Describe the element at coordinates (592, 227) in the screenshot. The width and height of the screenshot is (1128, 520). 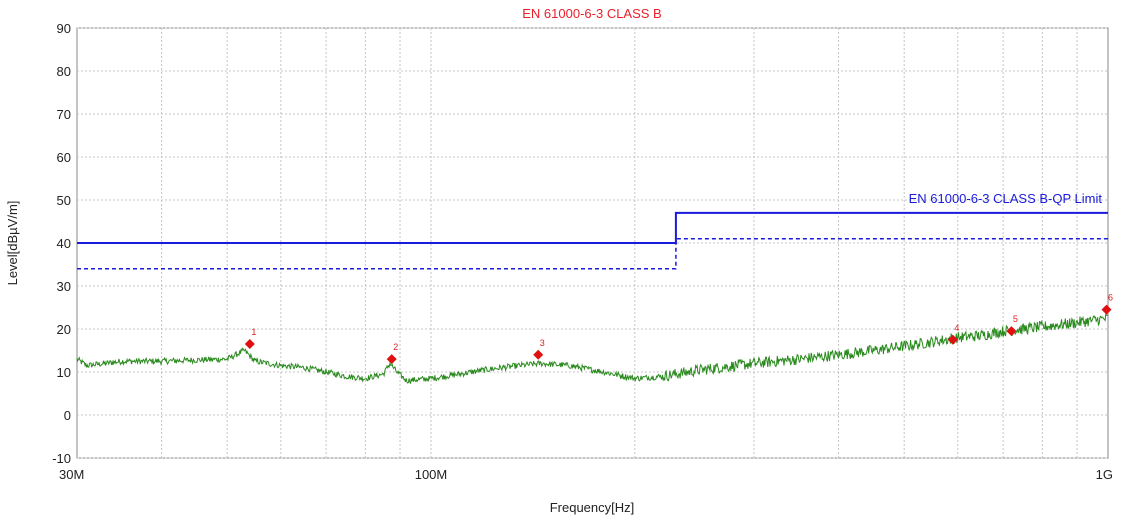
I see `series-limit-line` at that location.